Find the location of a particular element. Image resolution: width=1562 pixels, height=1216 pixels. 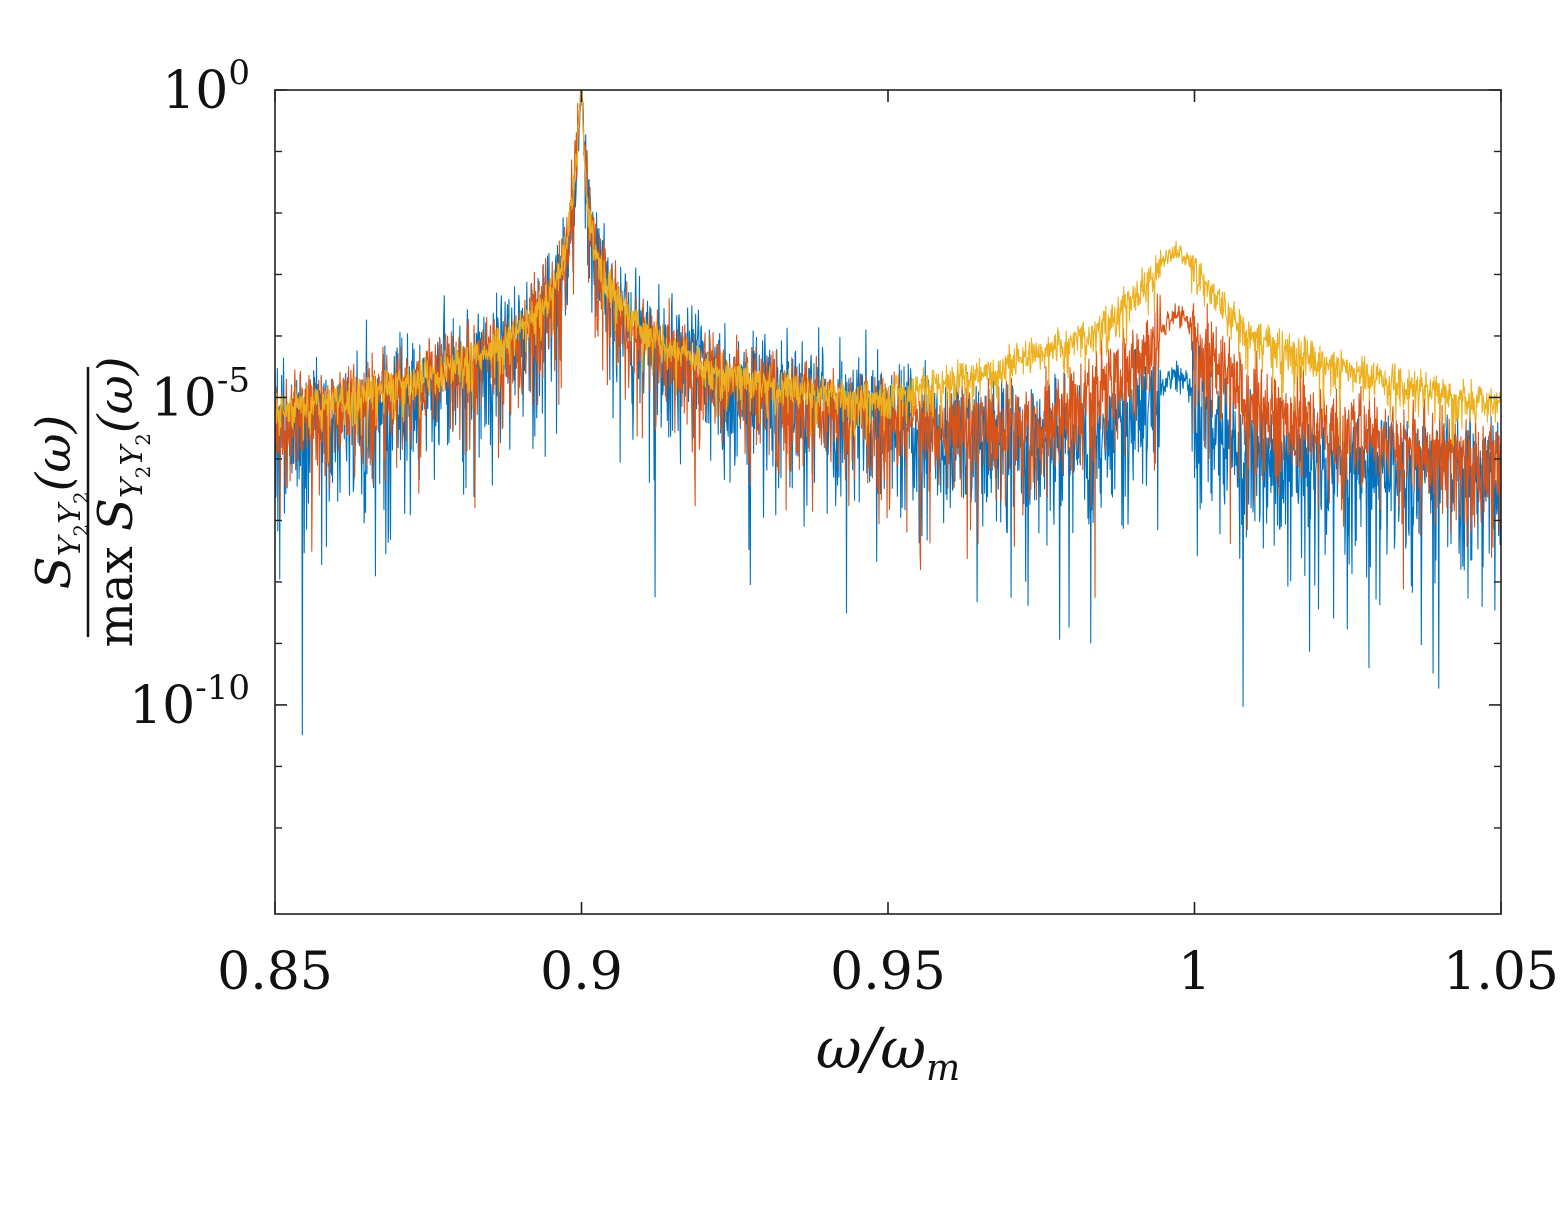

y-label-denominator: max SY2Y2(ω) is located at coordinates (121, 501).